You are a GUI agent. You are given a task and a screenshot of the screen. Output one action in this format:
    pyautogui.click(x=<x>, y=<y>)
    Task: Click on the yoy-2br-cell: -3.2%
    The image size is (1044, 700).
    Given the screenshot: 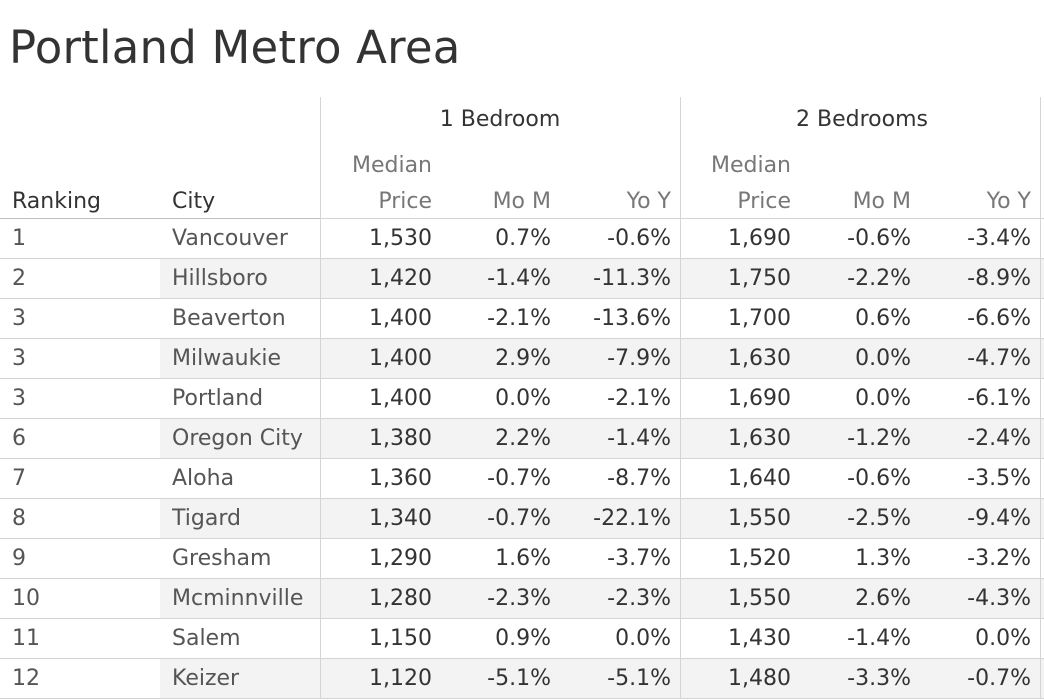 What is the action you would take?
    pyautogui.click(x=999, y=558)
    